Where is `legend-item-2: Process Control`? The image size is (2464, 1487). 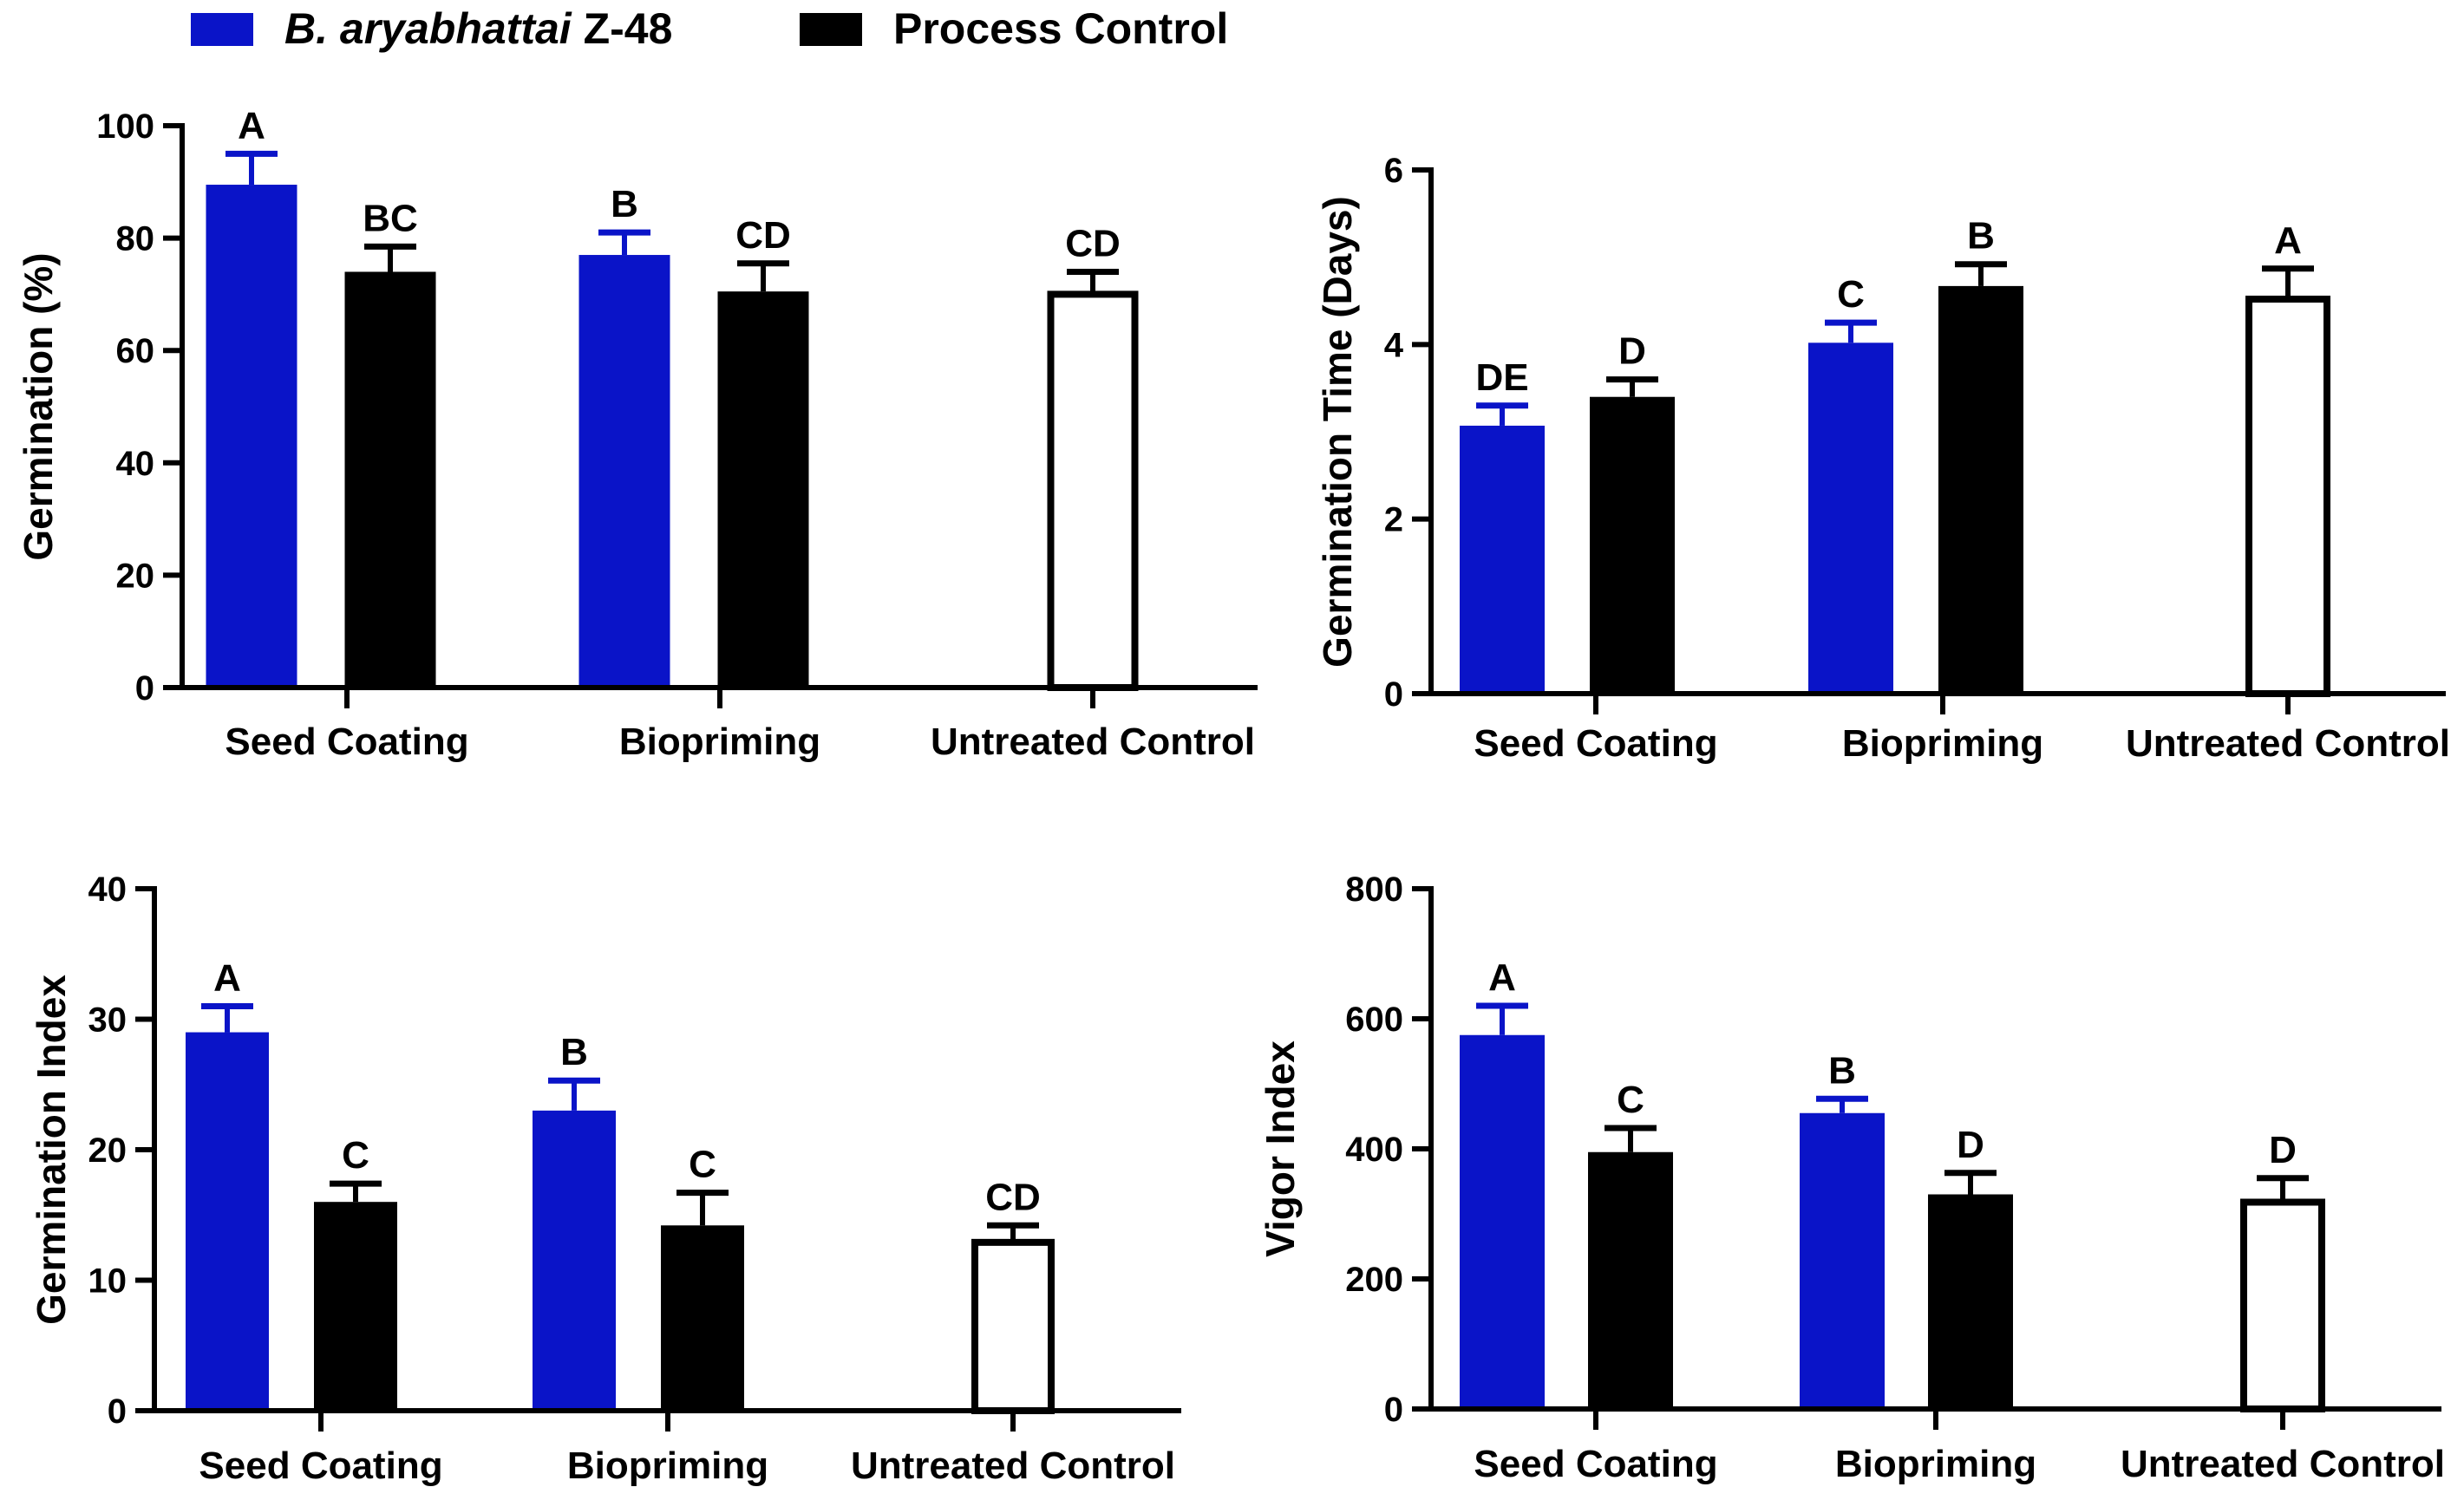 legend-item-2: Process Control is located at coordinates (1014, 28).